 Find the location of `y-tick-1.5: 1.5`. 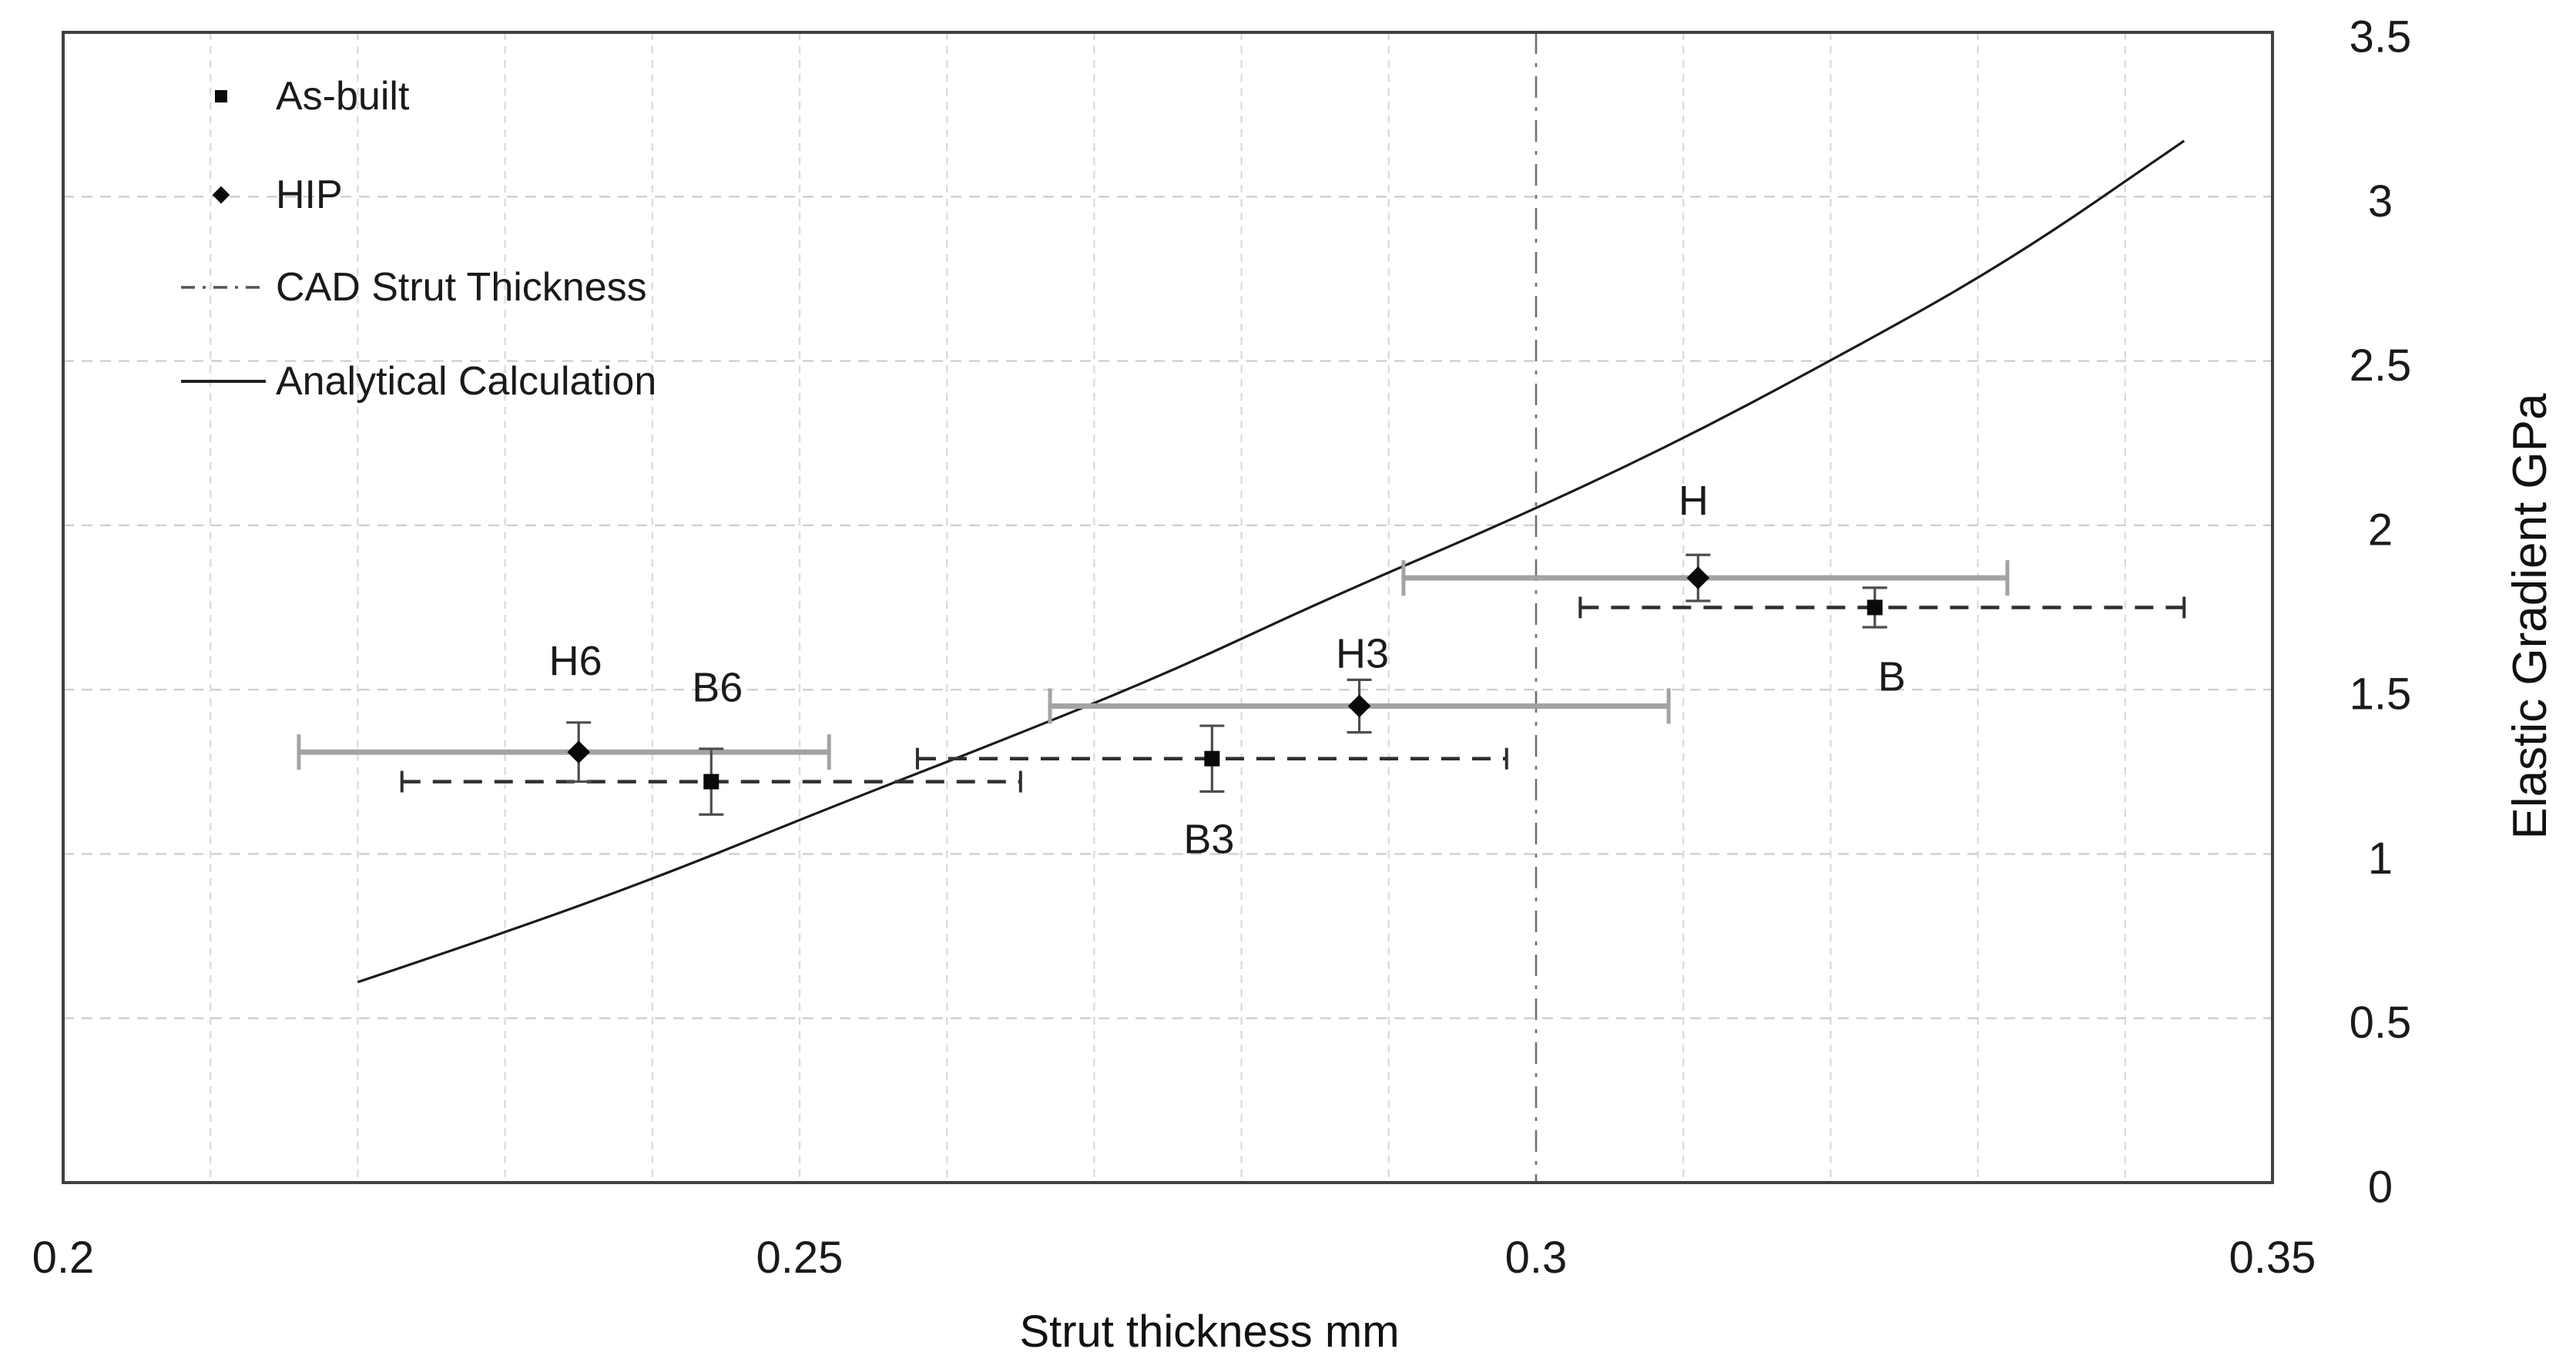

y-tick-1.5: 1.5 is located at coordinates (2381, 694).